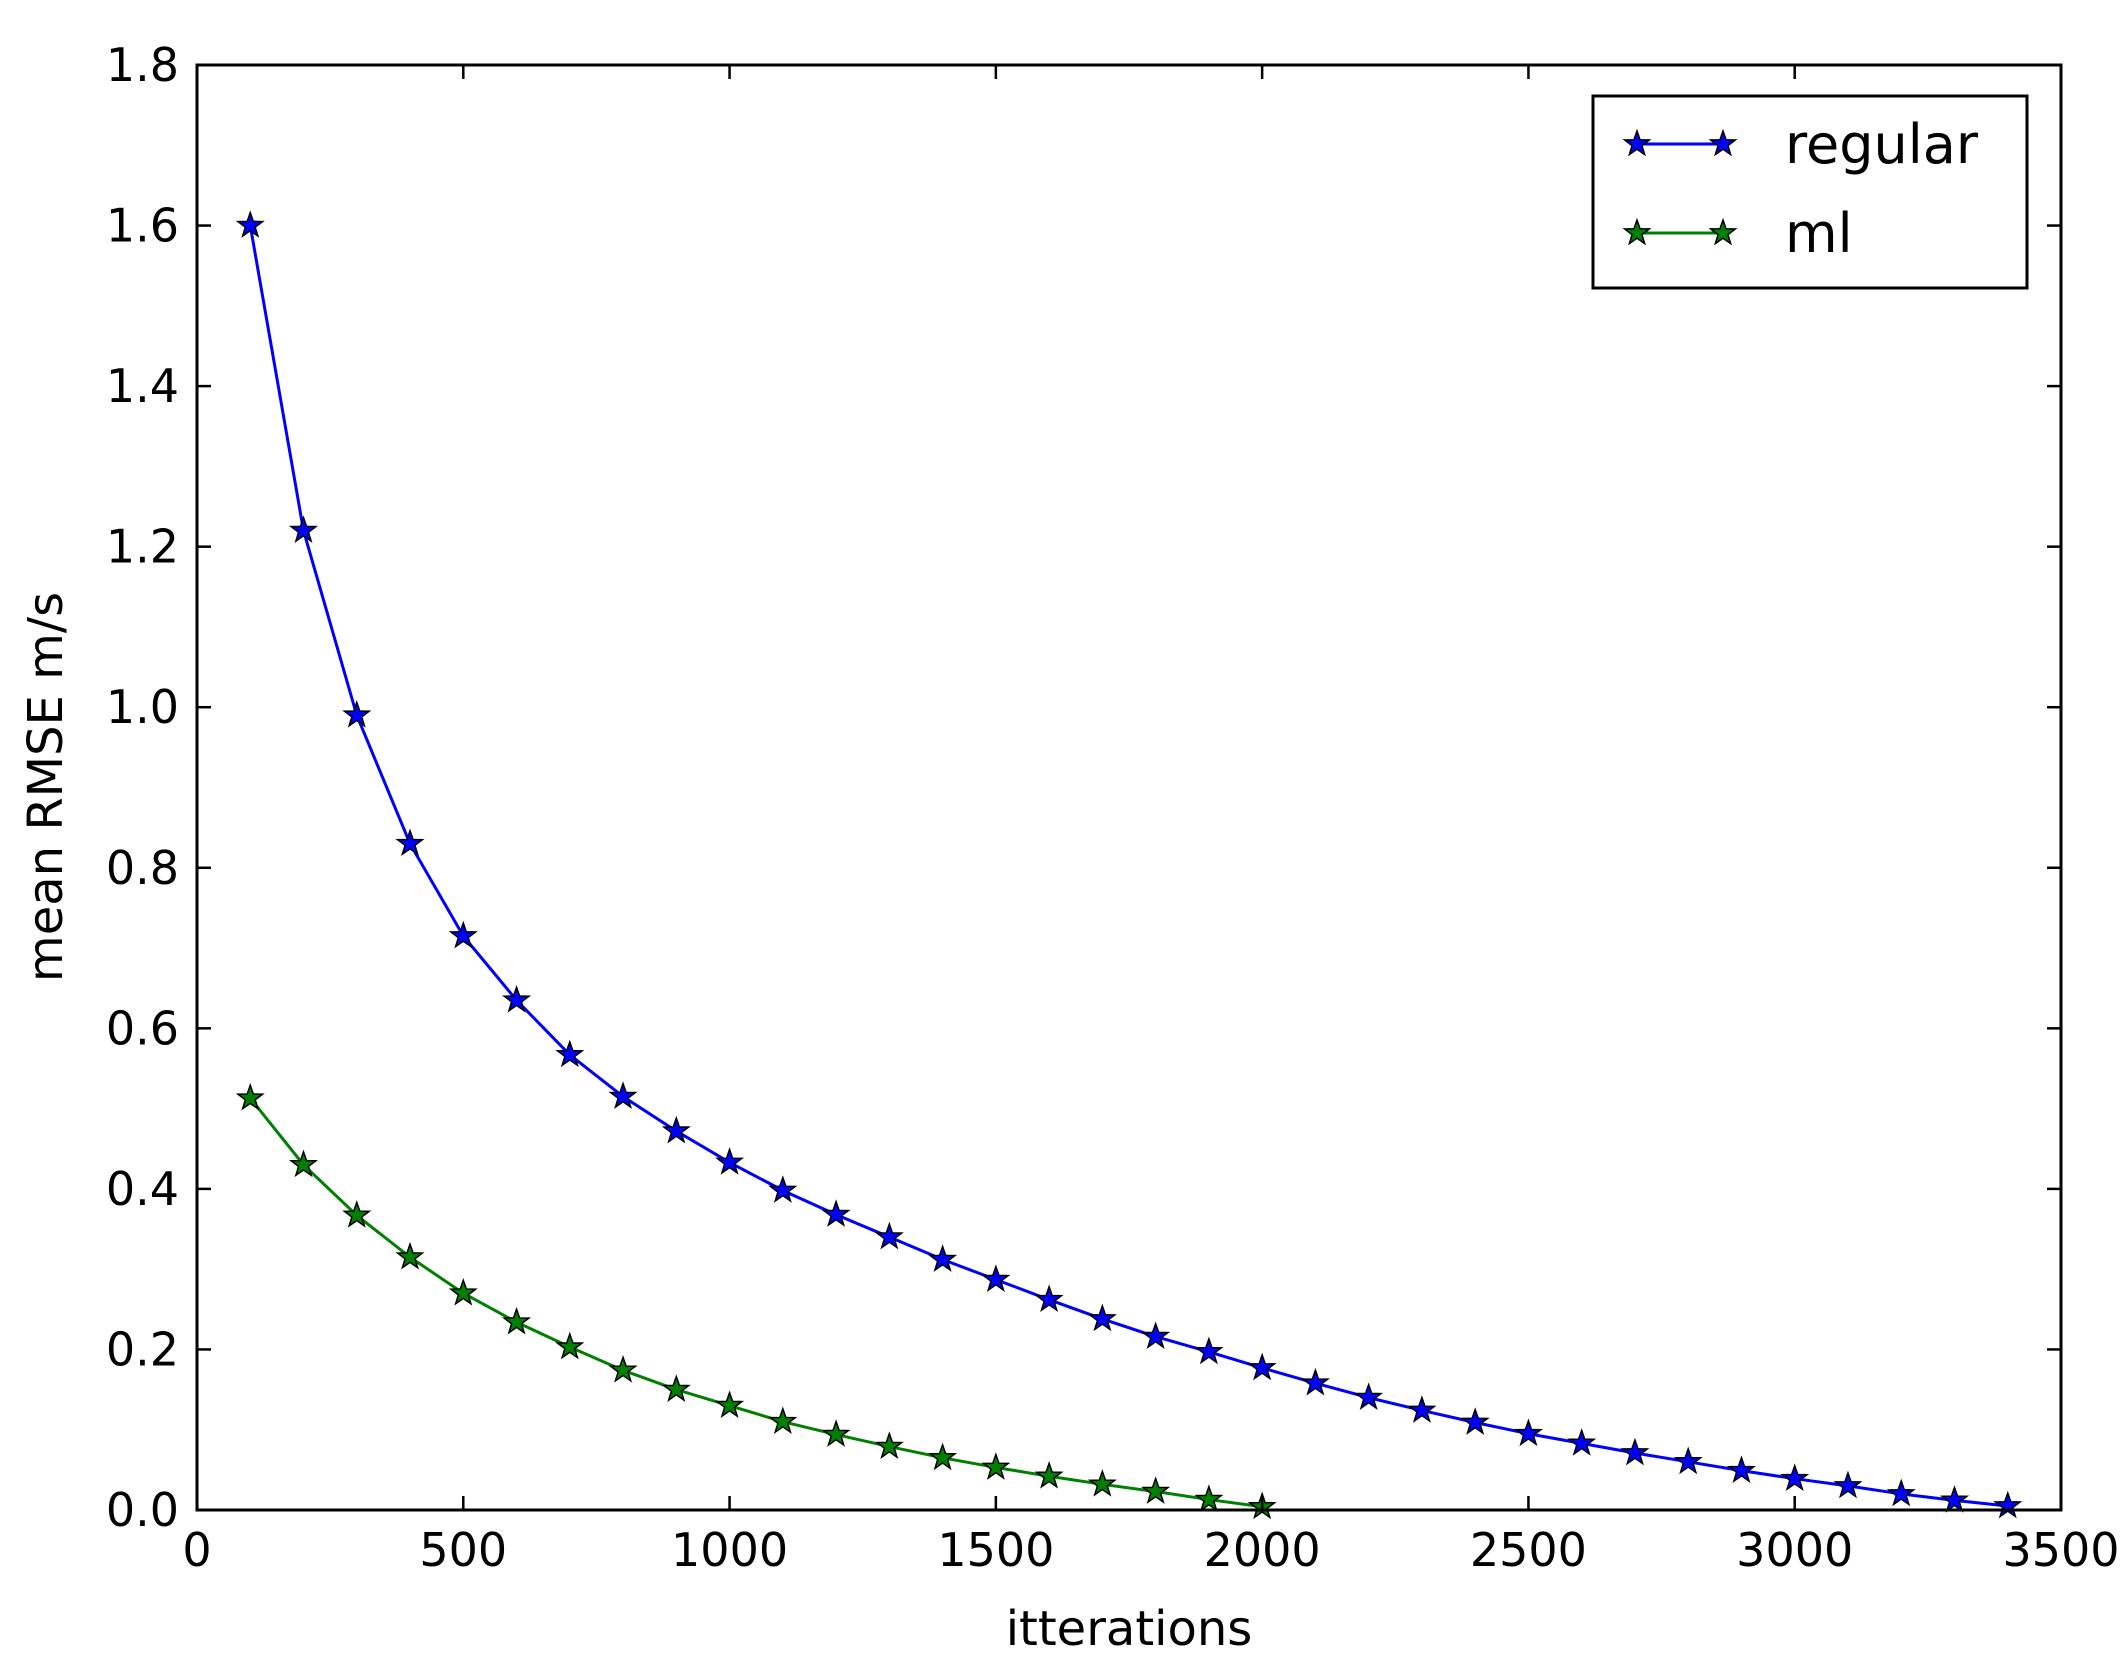 Image resolution: width=2128 pixels, height=1666 pixels. What do you see at coordinates (995, 1550) in the screenshot?
I see `x-tick-label: 1500` at bounding box center [995, 1550].